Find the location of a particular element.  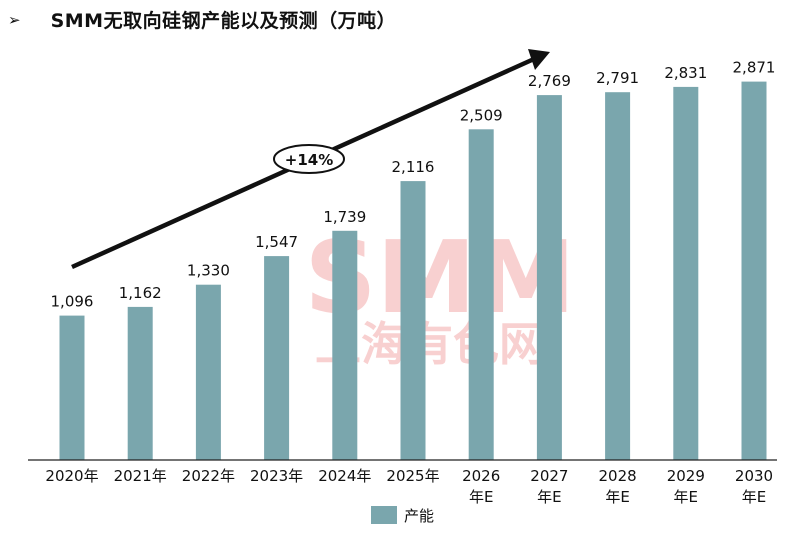

value-label-8: 2,791 is located at coordinates (617, 78).